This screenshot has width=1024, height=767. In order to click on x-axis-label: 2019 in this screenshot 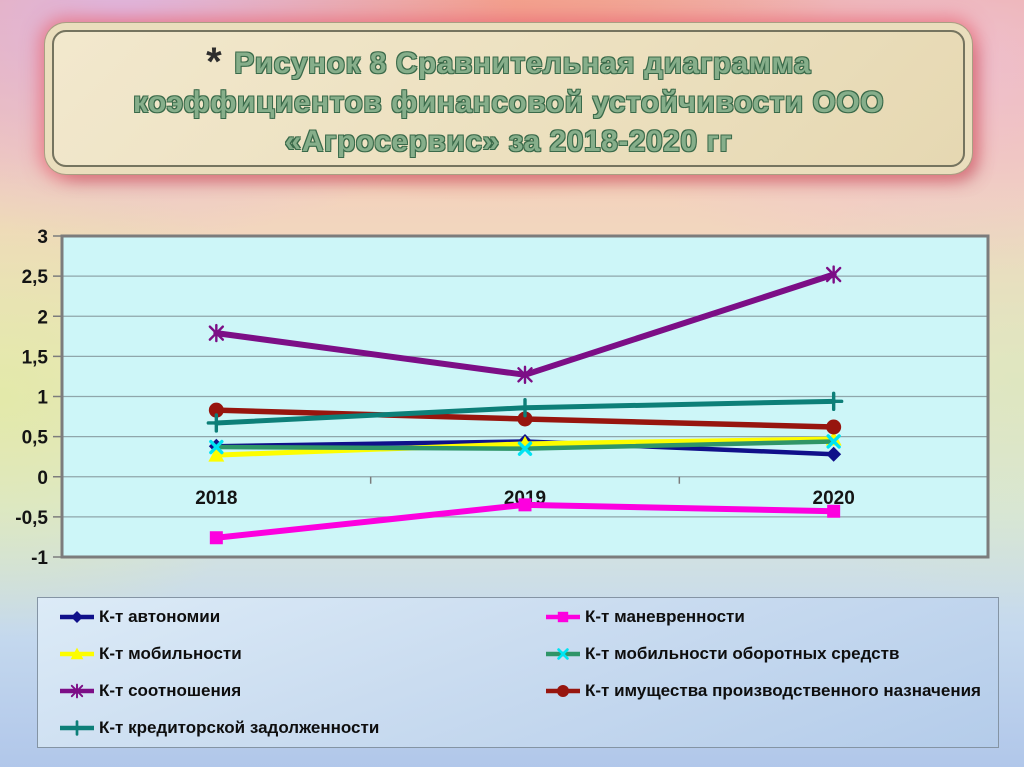, I will do `click(525, 498)`.